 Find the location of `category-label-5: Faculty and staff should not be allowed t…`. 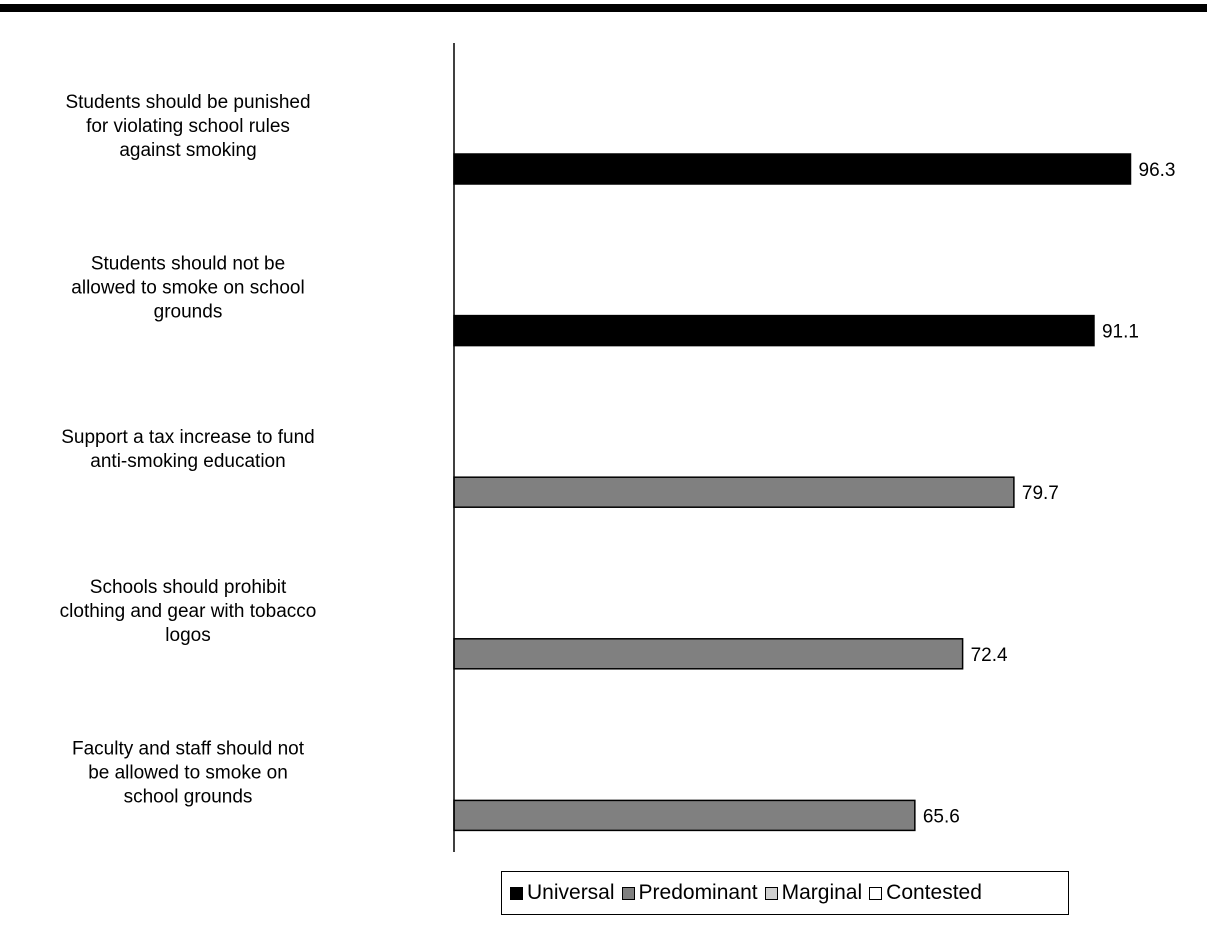

category-label-5: Faculty and staff should not be allowed t… is located at coordinates (188, 772).